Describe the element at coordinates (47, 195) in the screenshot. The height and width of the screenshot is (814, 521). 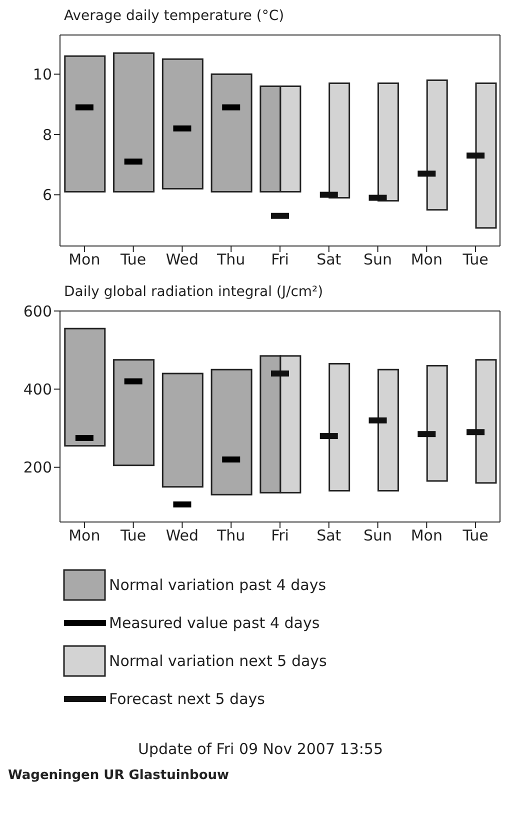
I see `y-tick-label: 6` at that location.